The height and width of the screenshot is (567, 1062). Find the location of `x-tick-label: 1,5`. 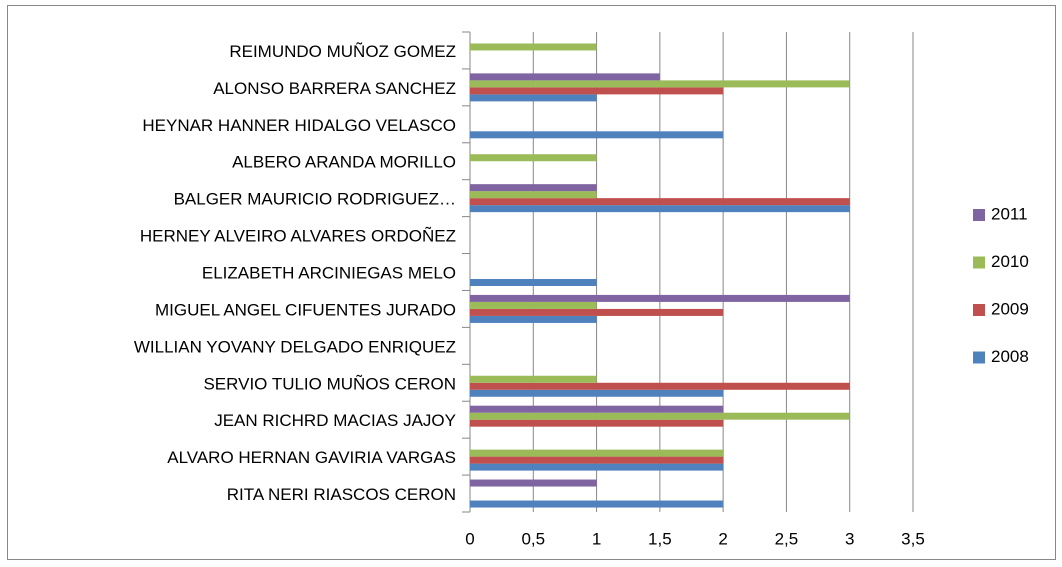

x-tick-label: 1,5 is located at coordinates (660, 538).